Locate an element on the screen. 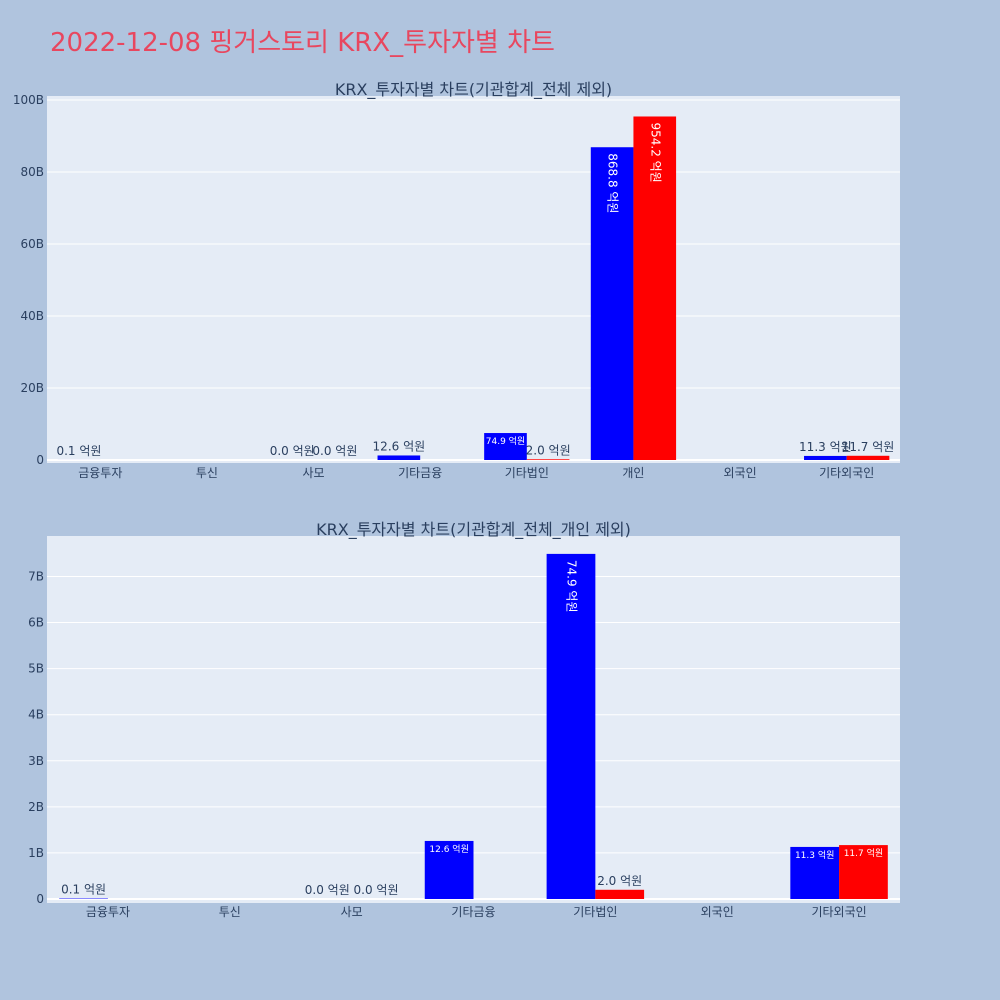  chart-subtitle: KRX_투자자별 차트(기관합계_전체 제외) is located at coordinates (473, 90).